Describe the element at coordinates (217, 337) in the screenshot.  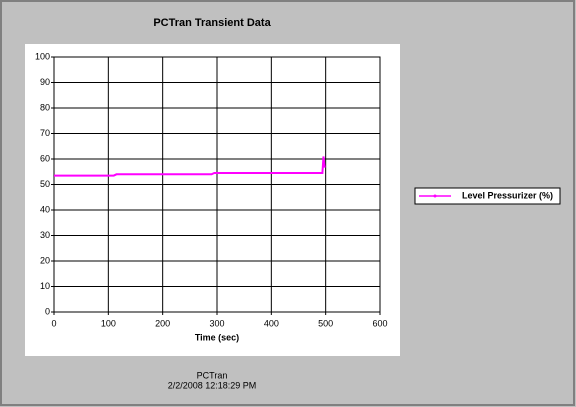
I see `x-axis-label: Time (sec)` at that location.